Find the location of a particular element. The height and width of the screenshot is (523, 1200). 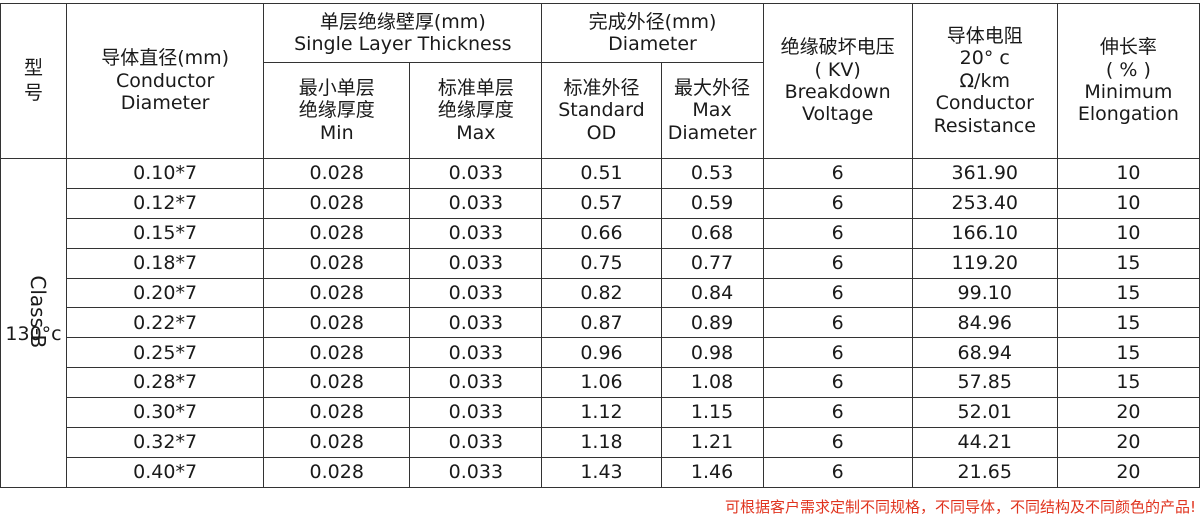

table-row: 0.30*7 0.028 0.033 1.12 1.15 6 52.01 20 is located at coordinates (600, 413).